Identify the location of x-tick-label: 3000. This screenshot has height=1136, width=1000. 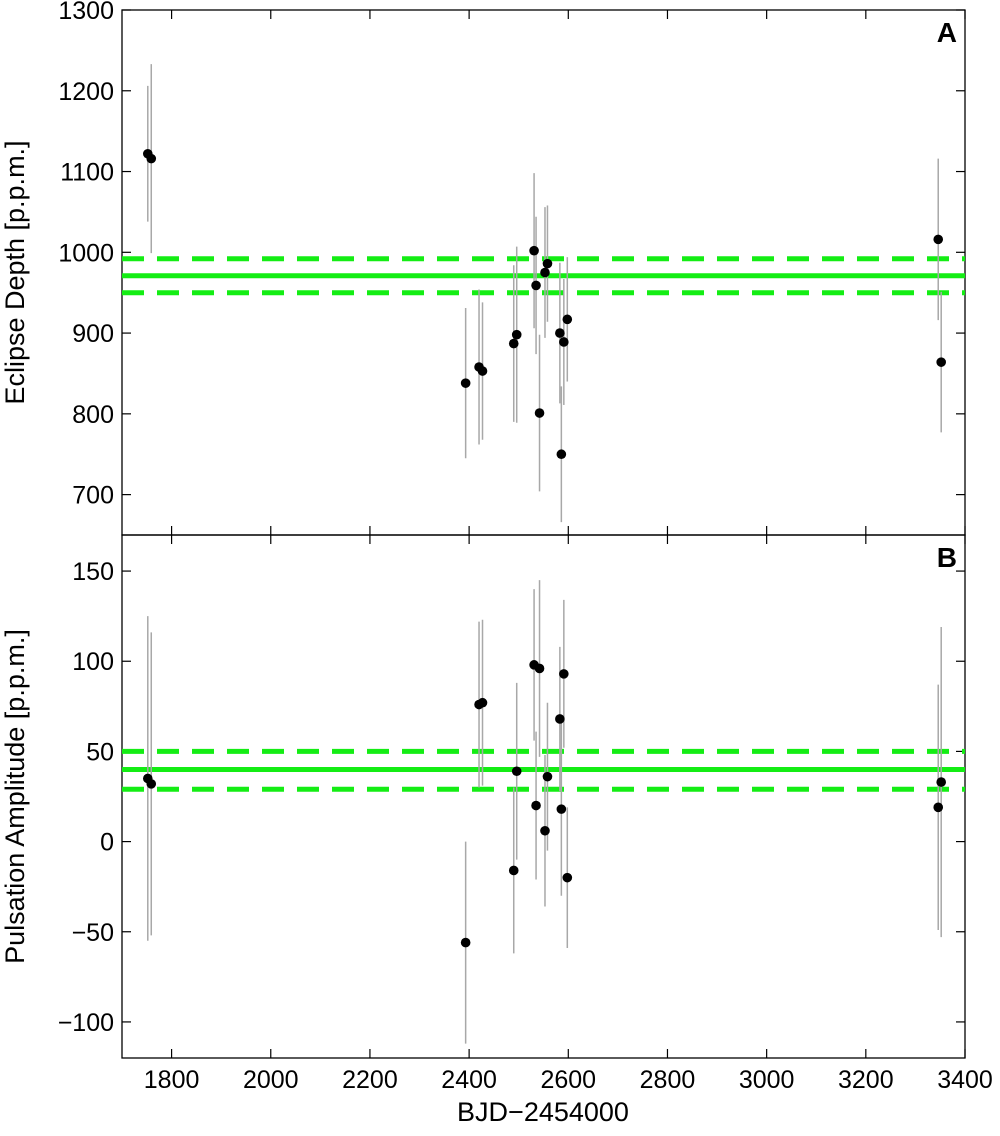
(767, 1080).